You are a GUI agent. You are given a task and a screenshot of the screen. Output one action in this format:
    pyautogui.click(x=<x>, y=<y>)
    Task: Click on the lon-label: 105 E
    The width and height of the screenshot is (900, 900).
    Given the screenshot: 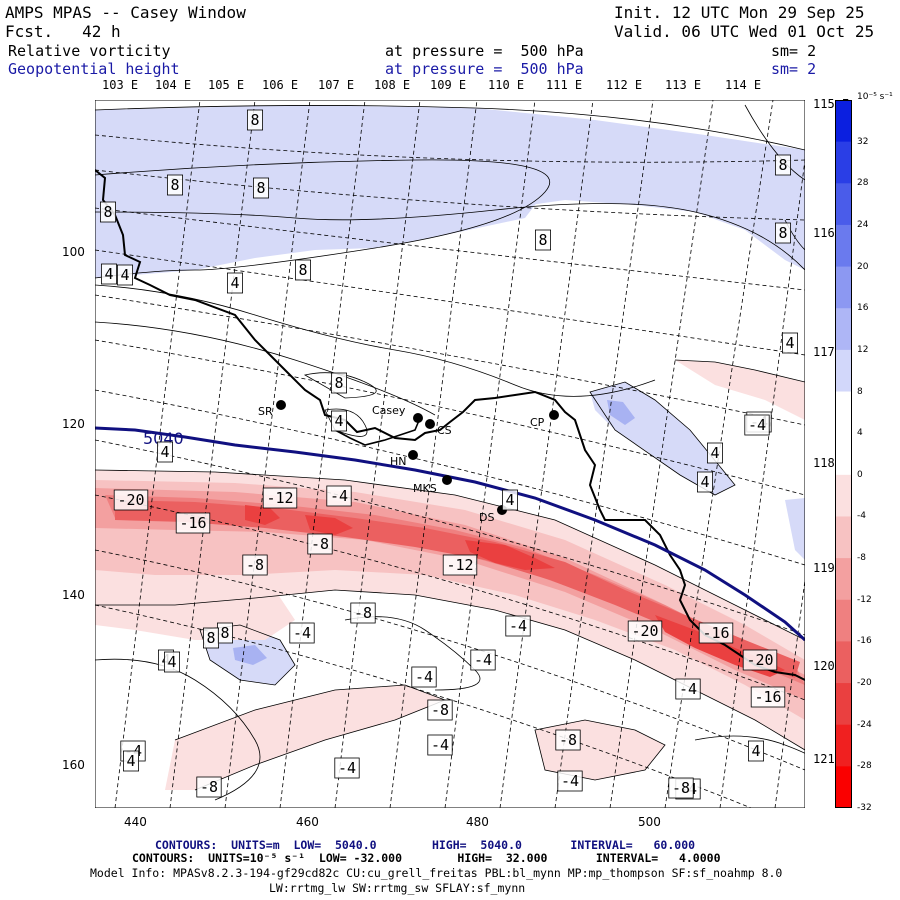 What is the action you would take?
    pyautogui.click(x=226, y=85)
    